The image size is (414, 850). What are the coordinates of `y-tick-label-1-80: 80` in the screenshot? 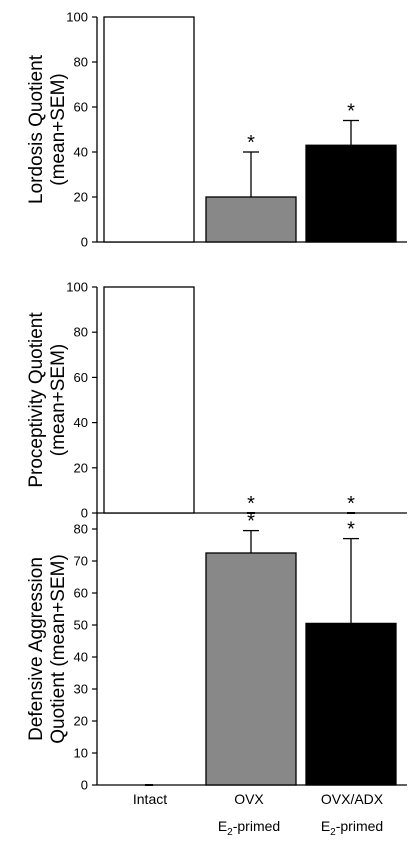 It's located at (81, 62).